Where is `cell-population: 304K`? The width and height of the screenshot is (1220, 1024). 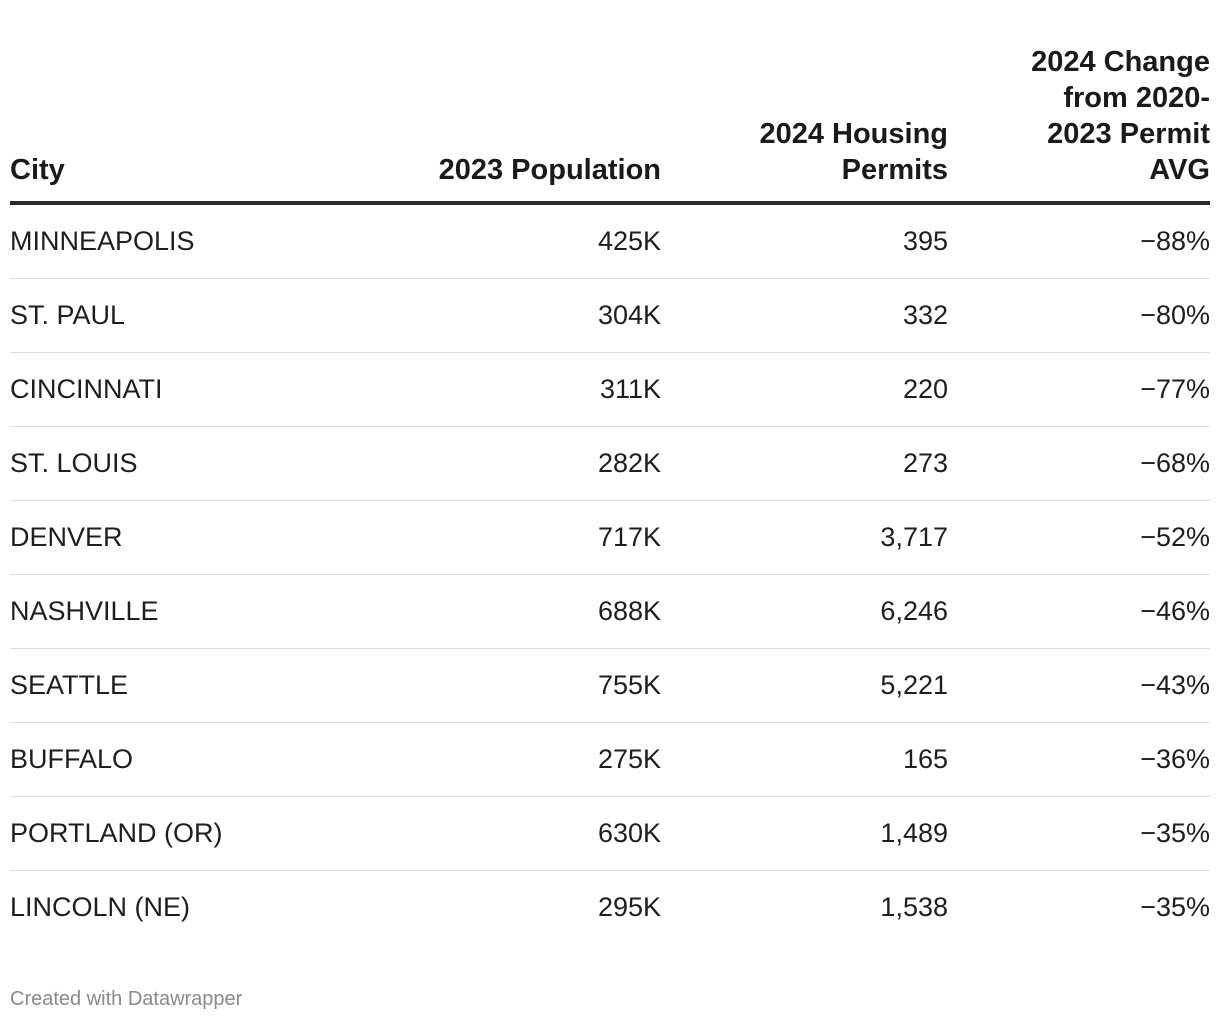 cell-population: 304K is located at coordinates (505, 315).